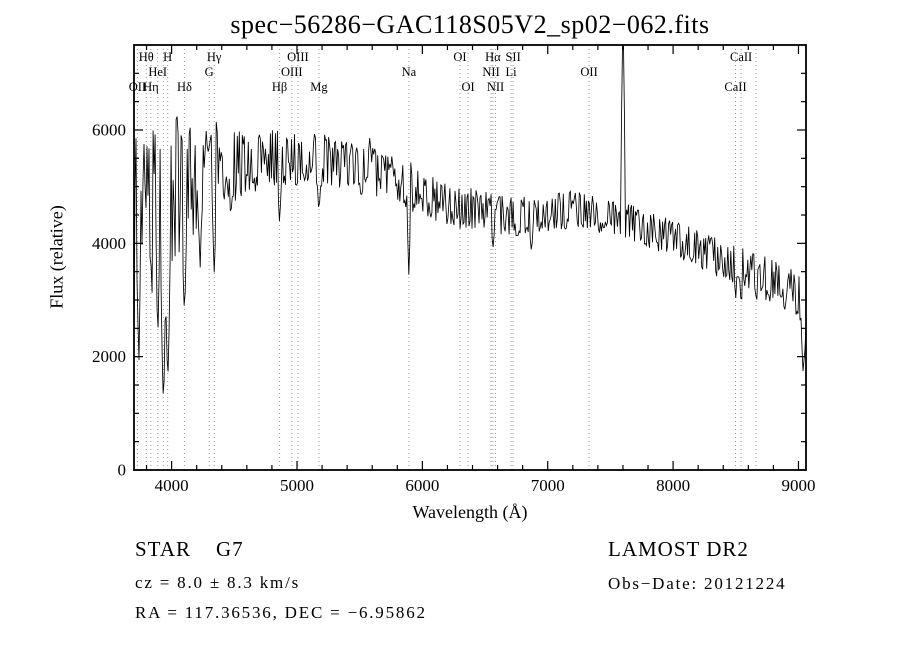 The image size is (900, 650). I want to click on spectral-line-label: Hθ, so click(146, 57).